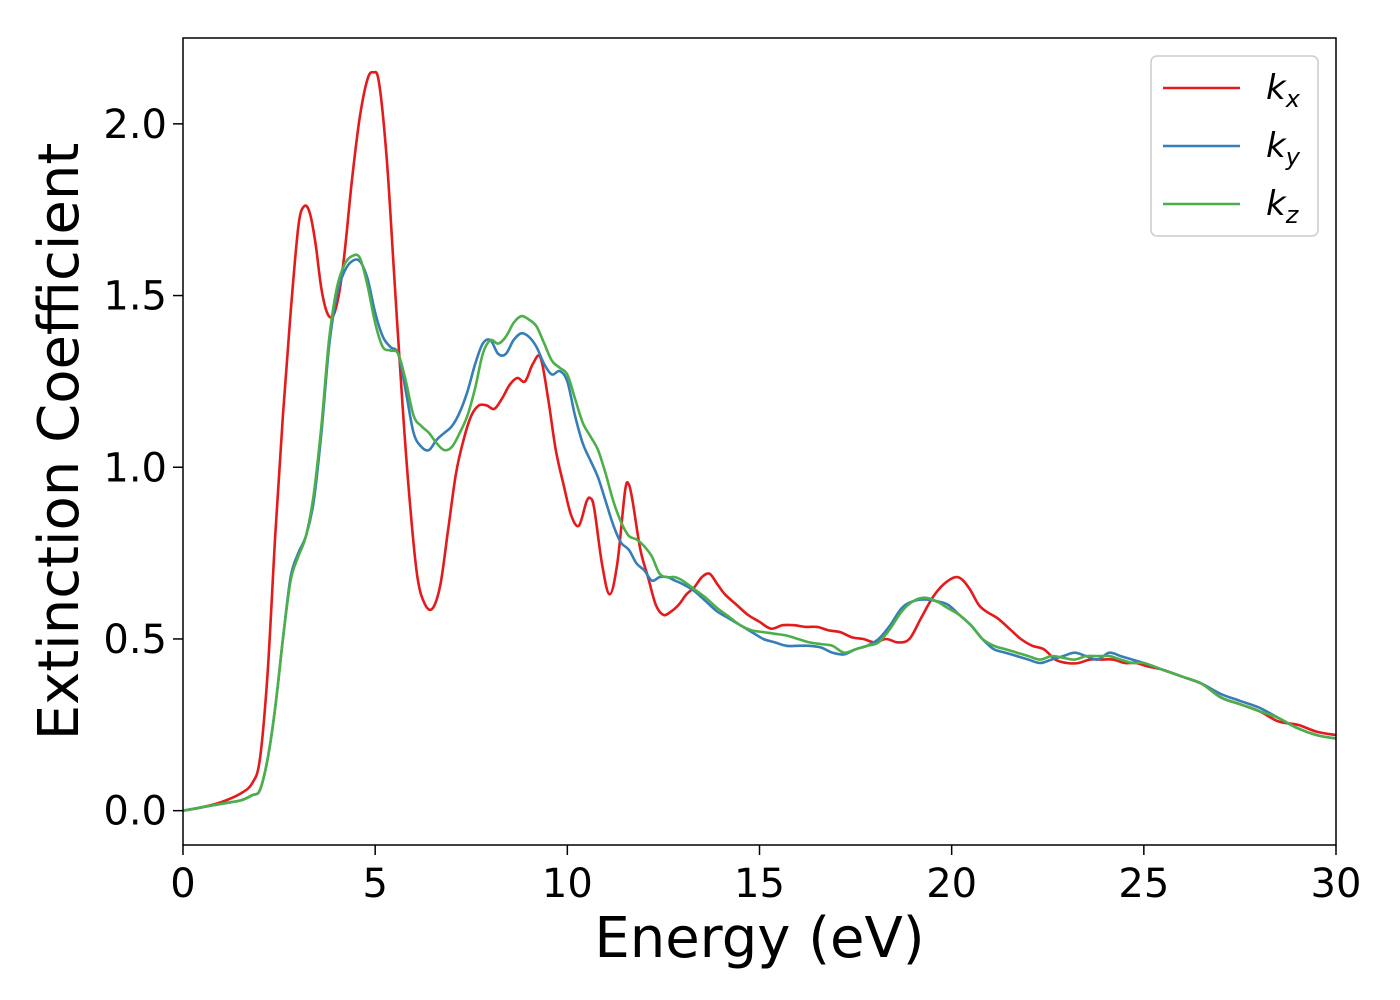  What do you see at coordinates (135, 468) in the screenshot?
I see `y-tick-label: 1.0` at bounding box center [135, 468].